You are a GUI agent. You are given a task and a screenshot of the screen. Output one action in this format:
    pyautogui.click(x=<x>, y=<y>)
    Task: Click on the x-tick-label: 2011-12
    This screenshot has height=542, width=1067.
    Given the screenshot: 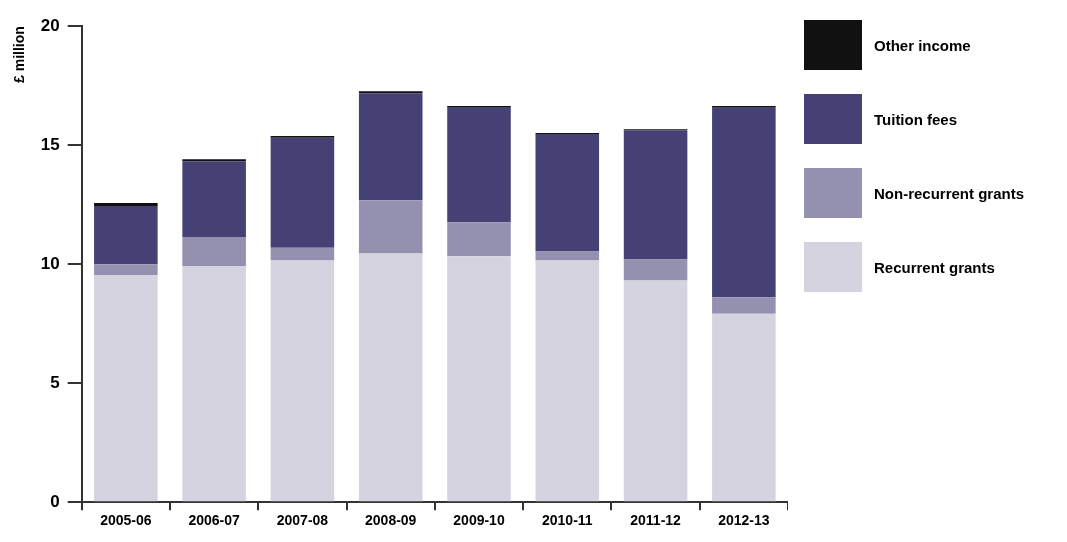 What is the action you would take?
    pyautogui.click(x=656, y=520)
    